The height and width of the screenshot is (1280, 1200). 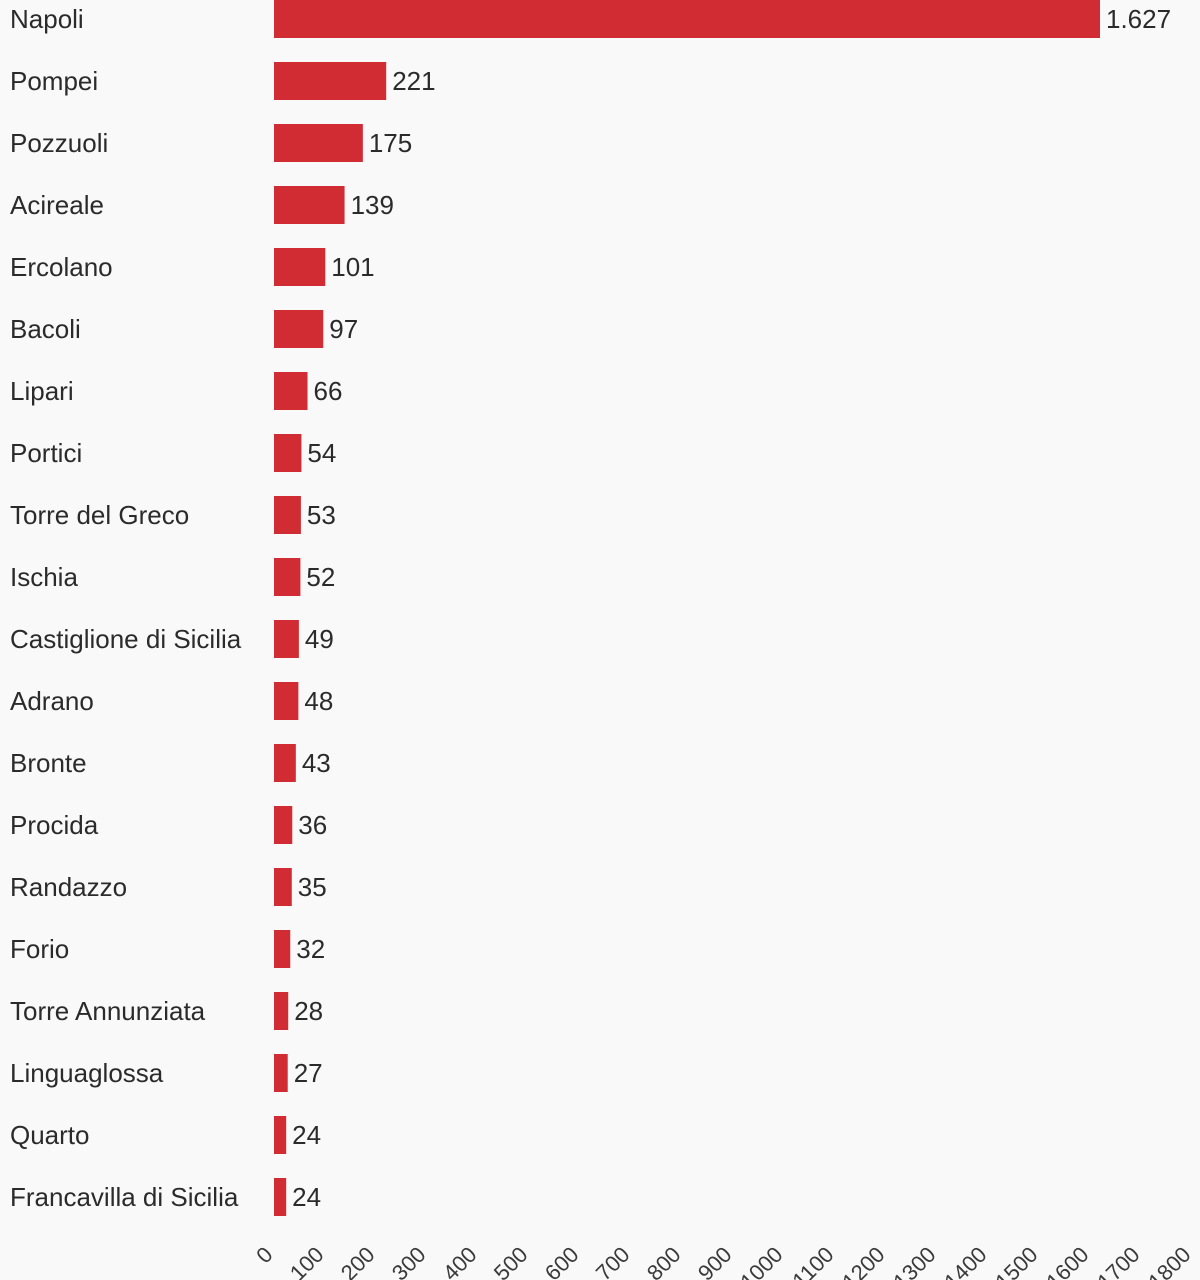 I want to click on bar-pozzuoli, so click(x=318, y=143).